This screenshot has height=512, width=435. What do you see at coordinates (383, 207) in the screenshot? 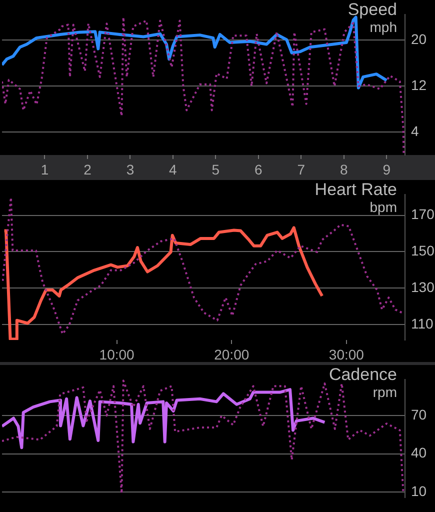
I see `chart-subtitle: bpm` at bounding box center [383, 207].